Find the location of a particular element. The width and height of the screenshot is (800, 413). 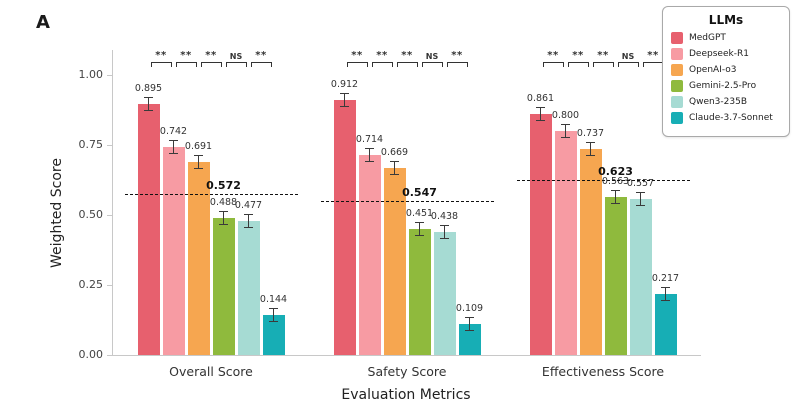

bar-value-label: 0.557 is located at coordinates (640, 184).